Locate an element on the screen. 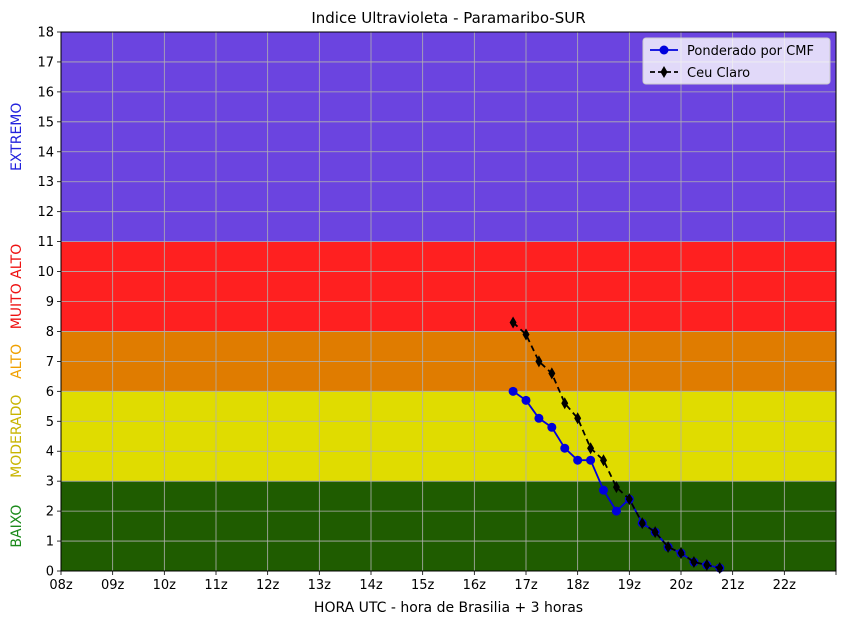  y-tick-label: 17 is located at coordinates (45, 62).